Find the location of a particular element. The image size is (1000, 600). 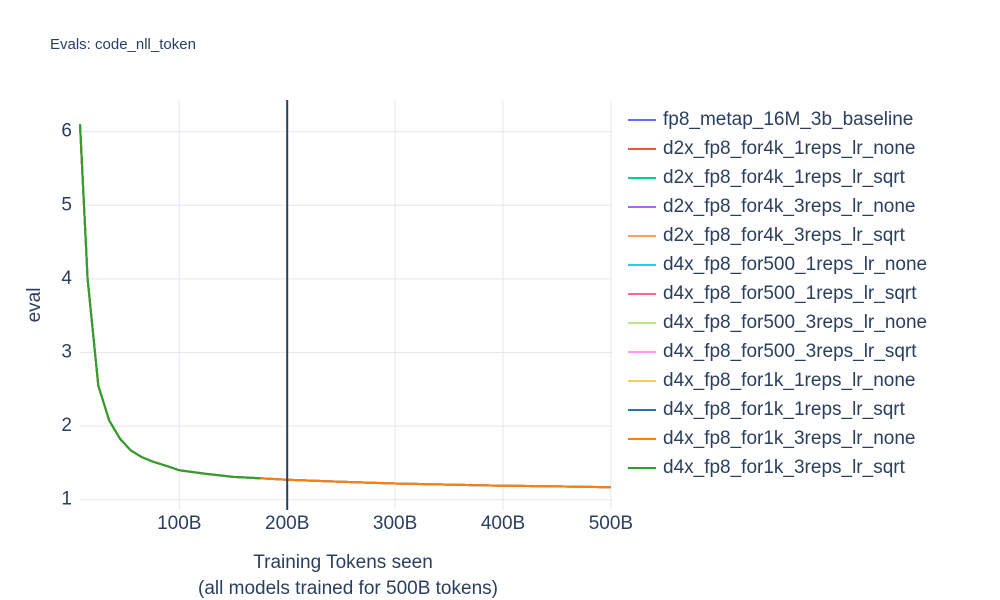

legend-label: d2x_fp8_for4k_3reps_lr_none is located at coordinates (789, 206).